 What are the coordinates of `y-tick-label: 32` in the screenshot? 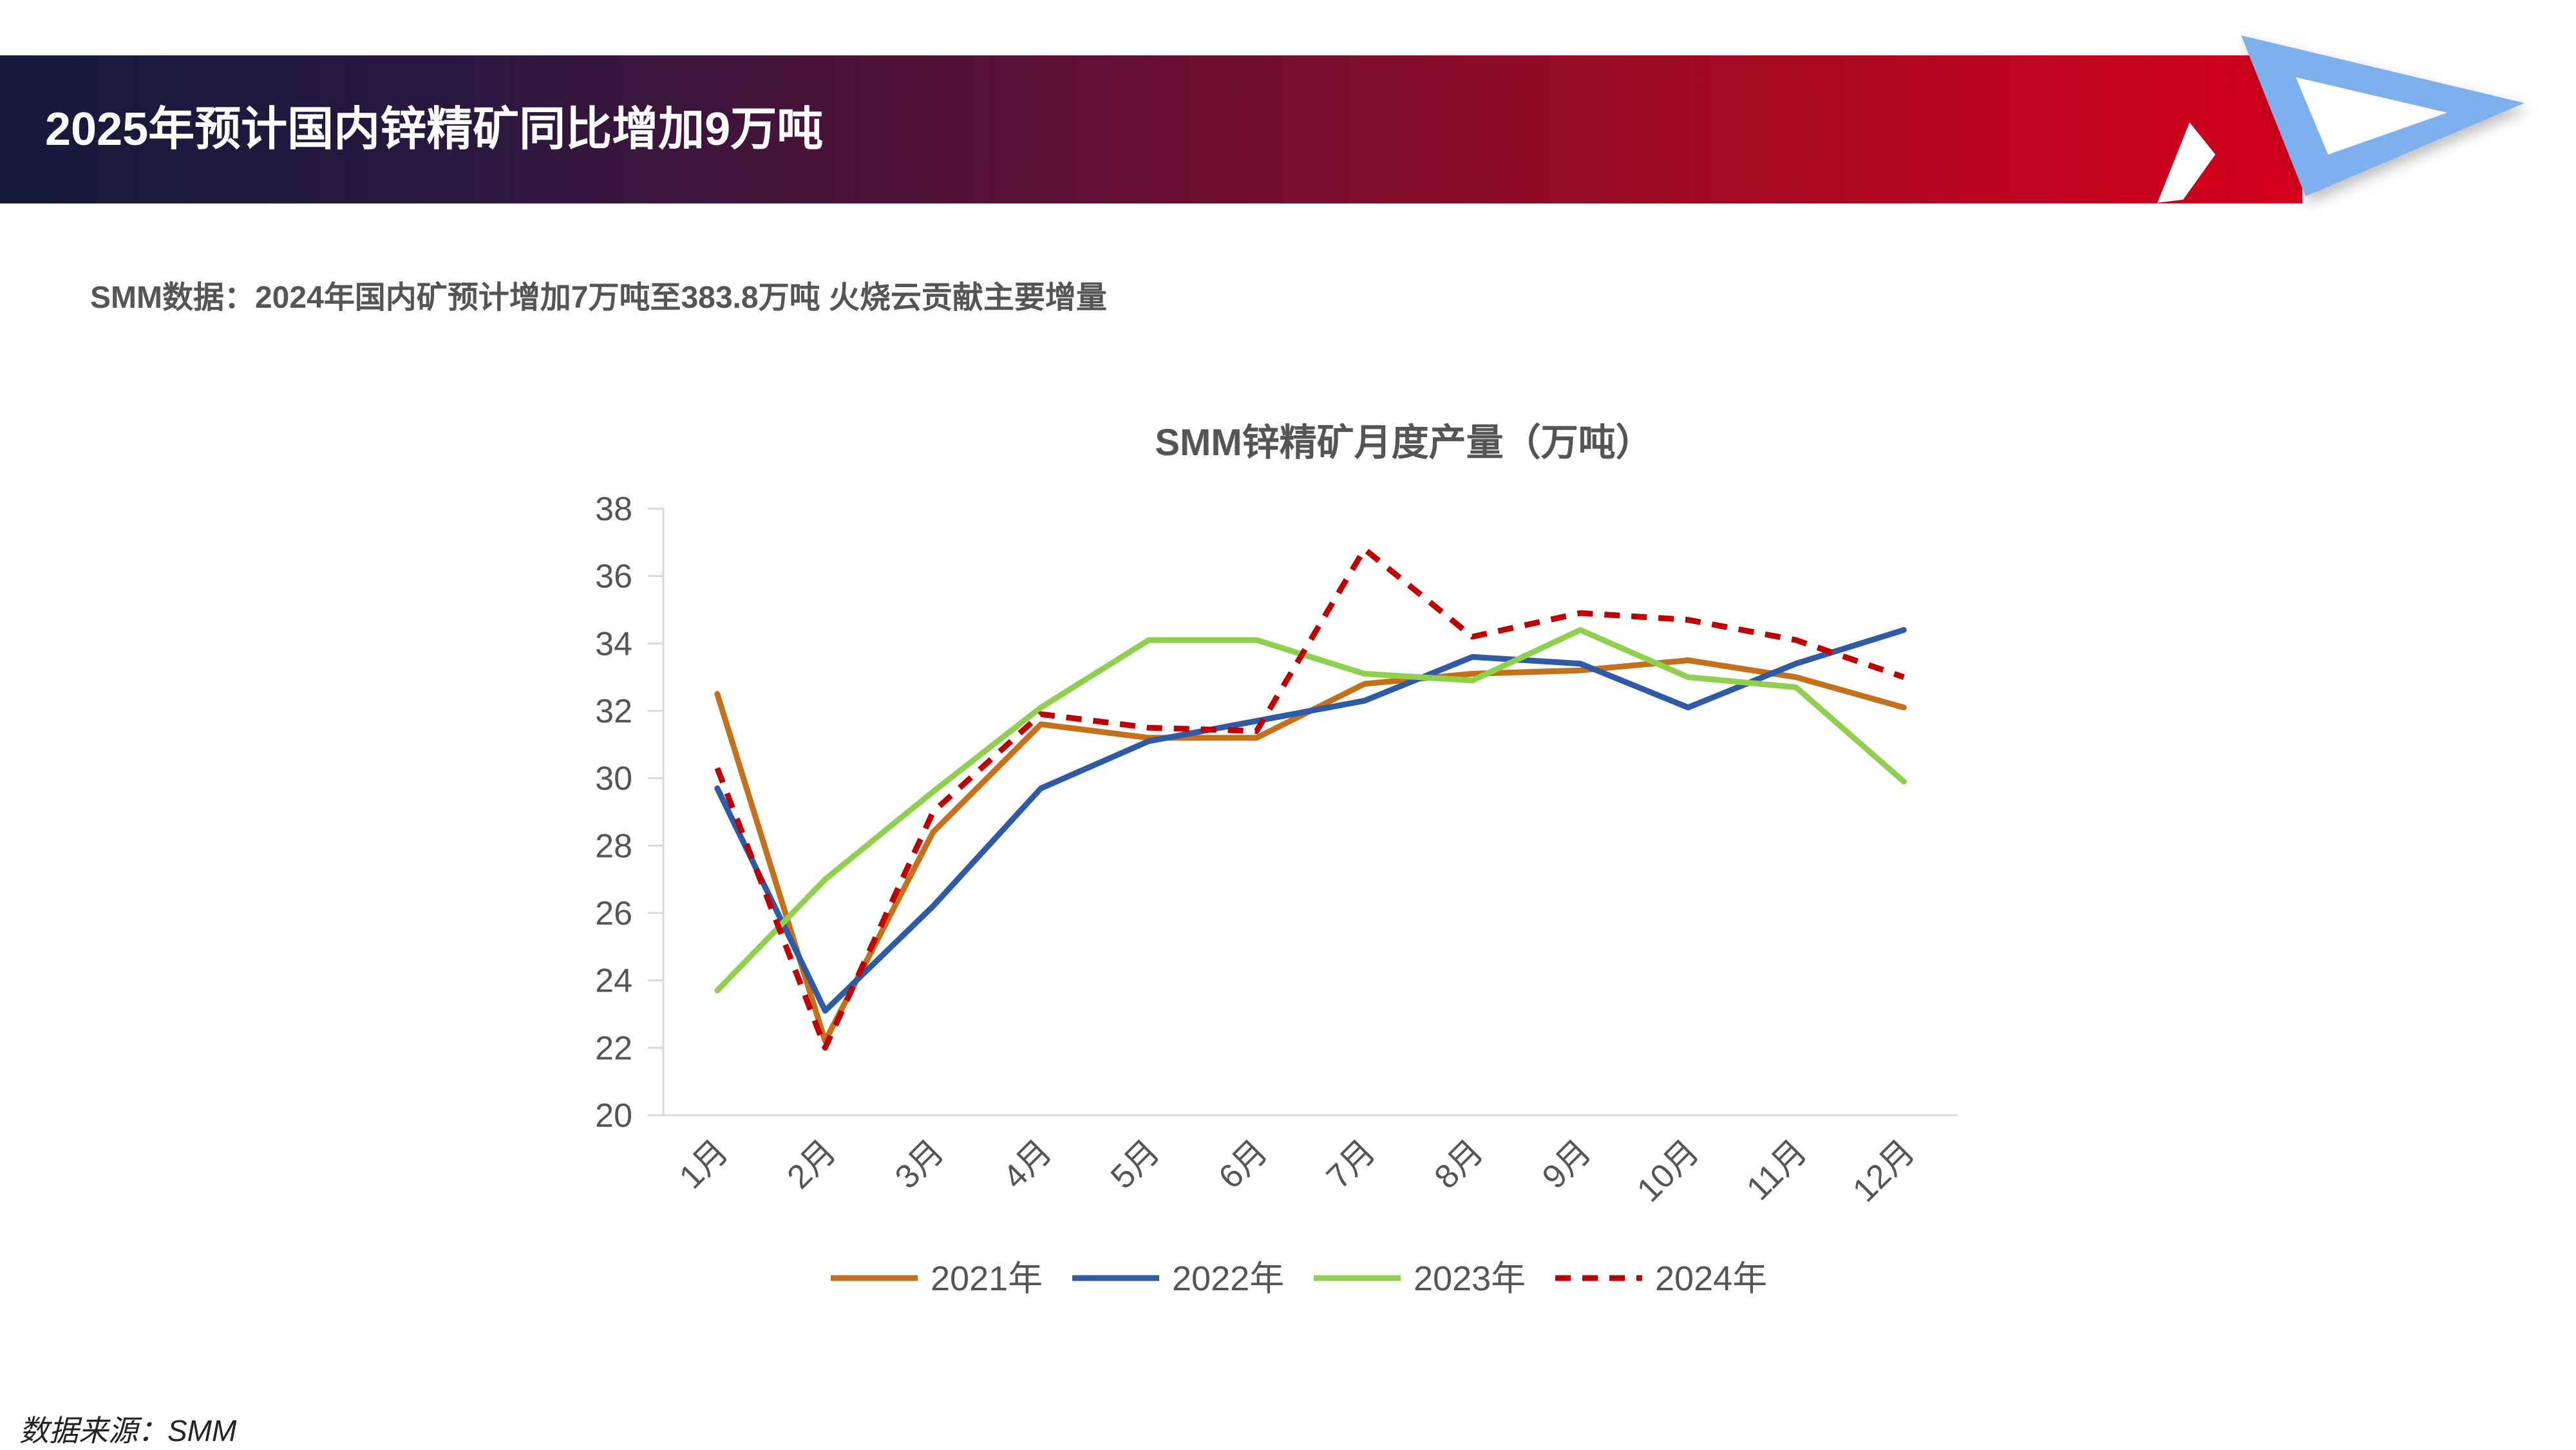 It's located at (613, 711).